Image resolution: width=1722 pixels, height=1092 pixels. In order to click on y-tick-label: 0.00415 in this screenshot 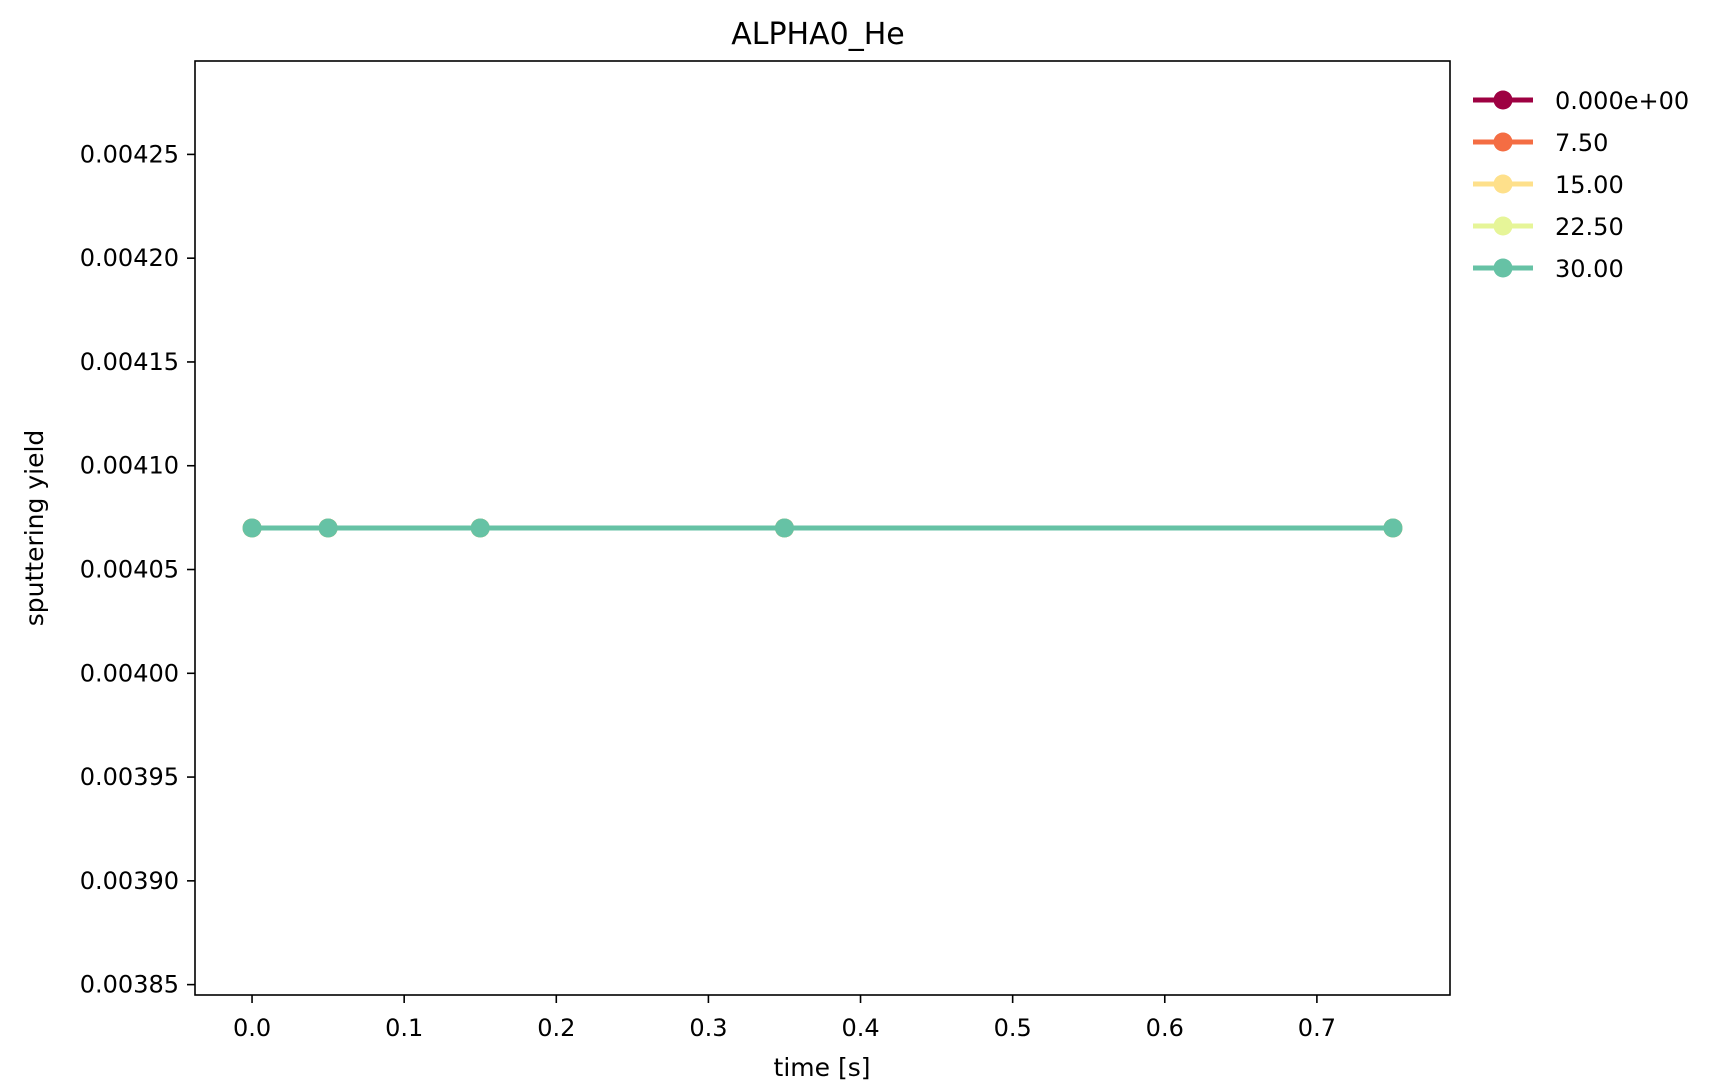, I will do `click(129, 362)`.